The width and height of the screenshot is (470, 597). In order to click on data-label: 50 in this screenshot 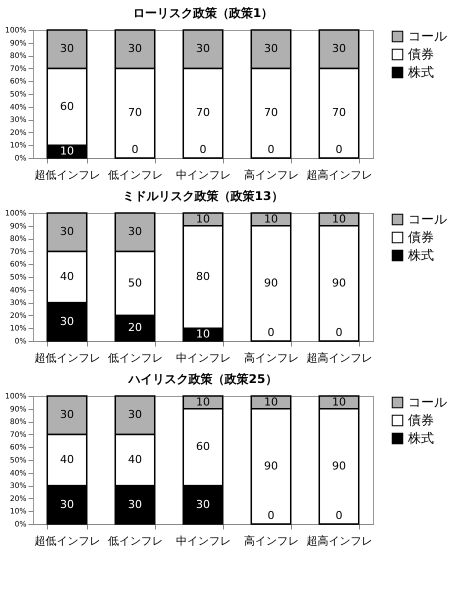, I will do `click(135, 283)`.